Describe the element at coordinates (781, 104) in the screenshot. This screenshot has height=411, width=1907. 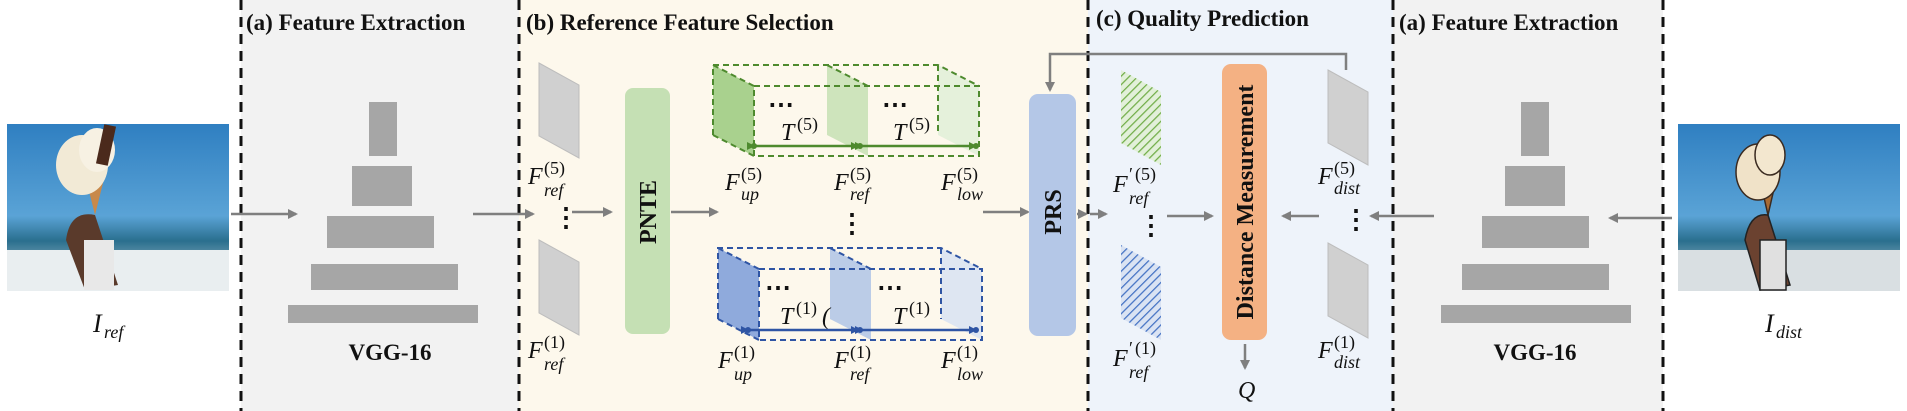
I see `horizontal-ellipsis-green-1: ⋯` at that location.